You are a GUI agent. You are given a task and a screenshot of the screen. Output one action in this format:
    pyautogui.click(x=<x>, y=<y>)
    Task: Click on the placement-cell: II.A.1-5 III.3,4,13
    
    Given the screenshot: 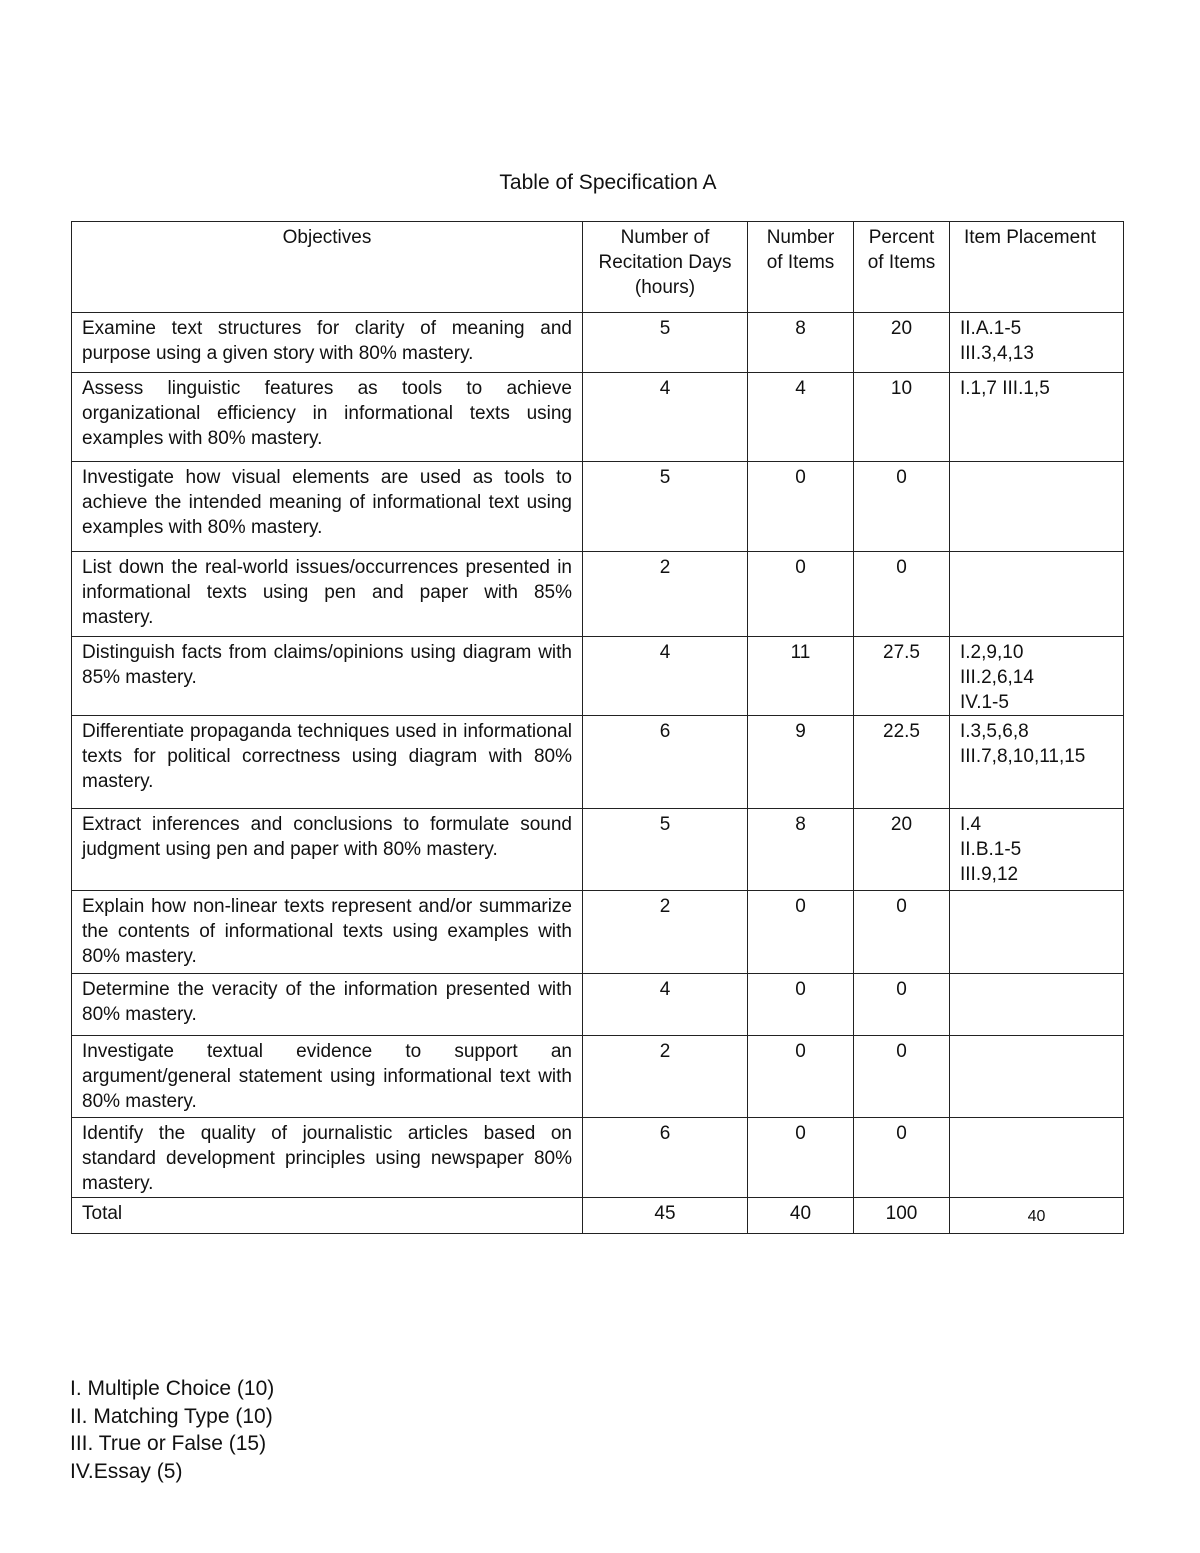 What is the action you would take?
    pyautogui.click(x=1036, y=342)
    